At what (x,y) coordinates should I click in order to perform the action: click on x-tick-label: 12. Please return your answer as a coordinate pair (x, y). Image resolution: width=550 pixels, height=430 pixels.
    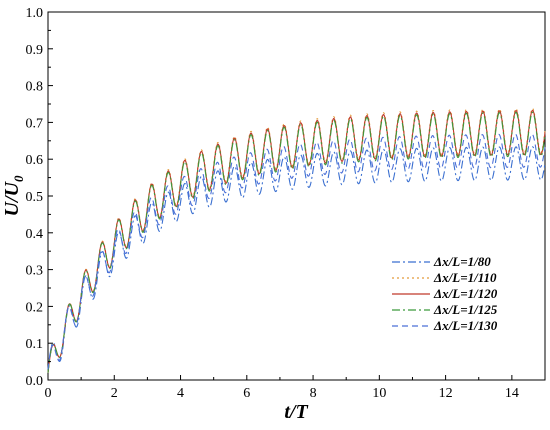
    Looking at the image, I should click on (446, 393).